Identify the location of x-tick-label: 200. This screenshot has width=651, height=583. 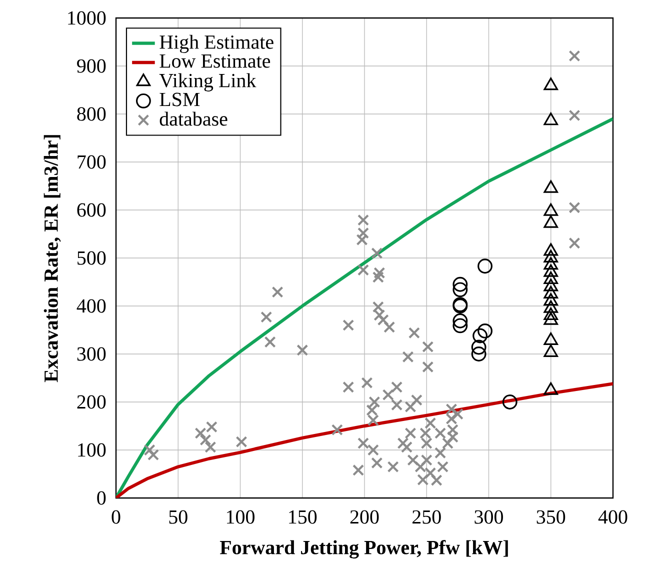
(364, 517).